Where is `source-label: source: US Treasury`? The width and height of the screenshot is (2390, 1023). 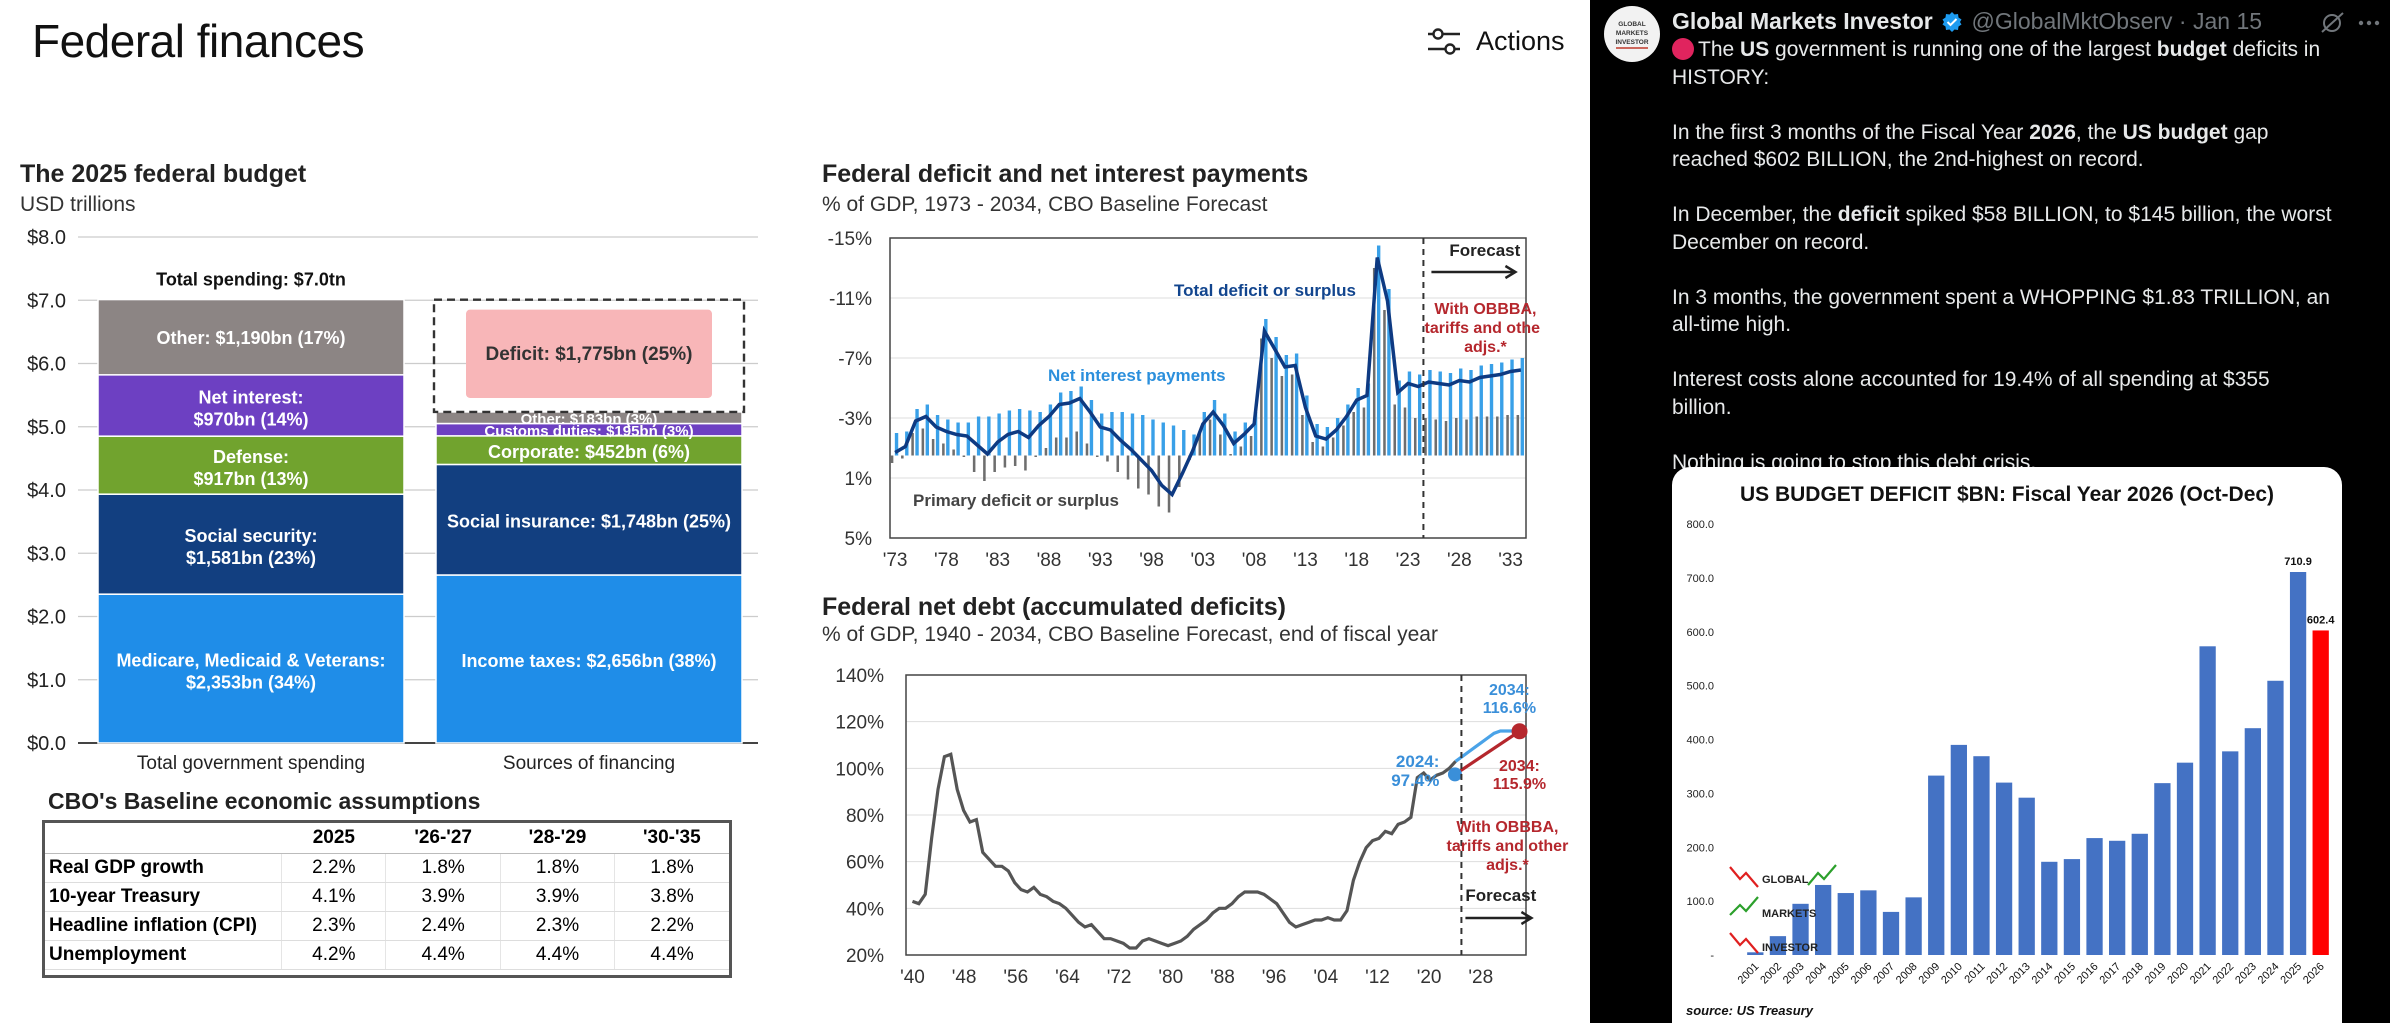 source-label: source: US Treasury is located at coordinates (1750, 1010).